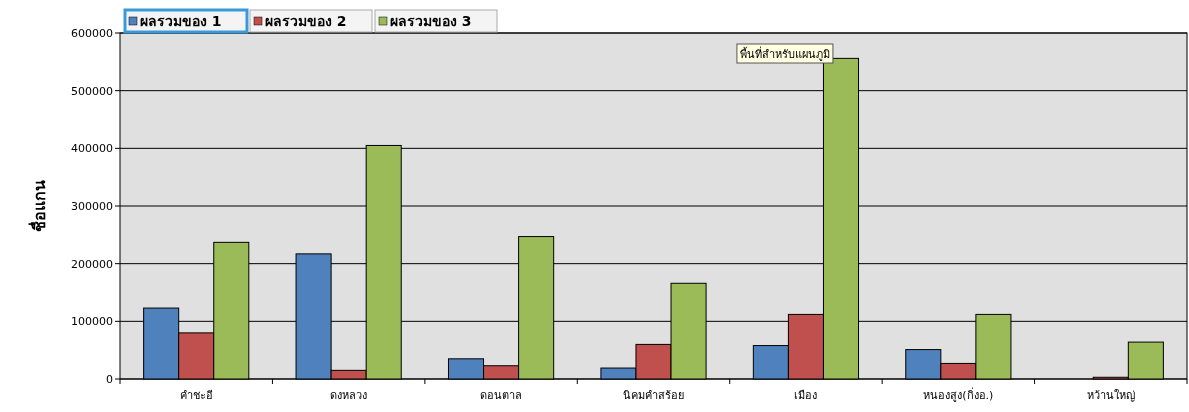 The height and width of the screenshot is (412, 1189). I want to click on x-tick-label: ดอนตาล, so click(501, 395).